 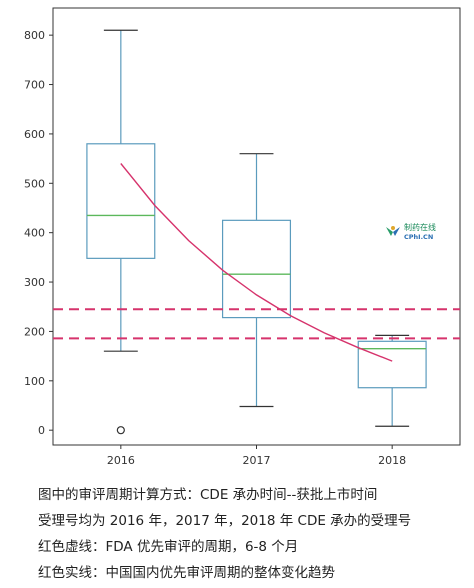 I want to click on watermark-line1: 制药在线, so click(x=420, y=227).